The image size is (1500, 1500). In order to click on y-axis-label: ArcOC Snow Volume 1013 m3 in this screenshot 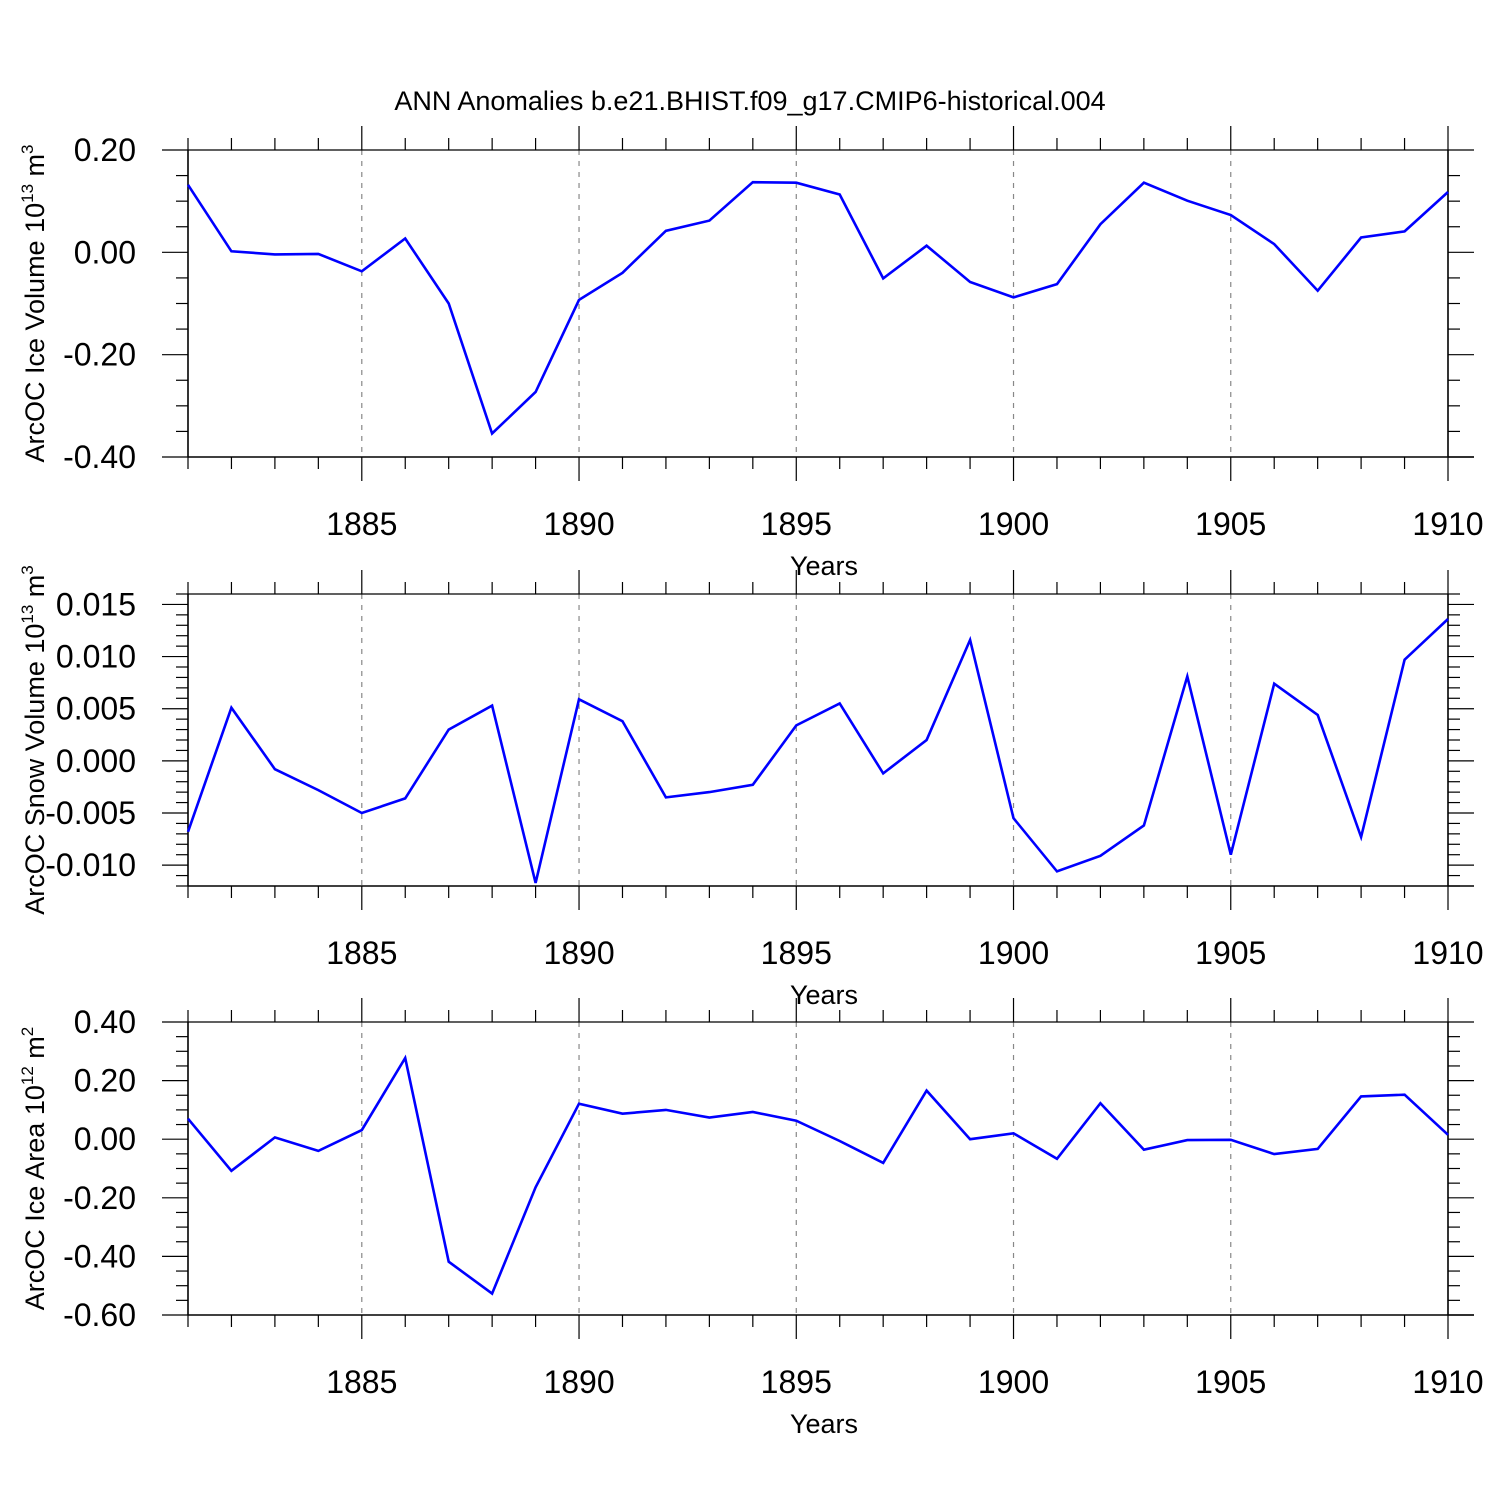, I will do `click(34, 740)`.